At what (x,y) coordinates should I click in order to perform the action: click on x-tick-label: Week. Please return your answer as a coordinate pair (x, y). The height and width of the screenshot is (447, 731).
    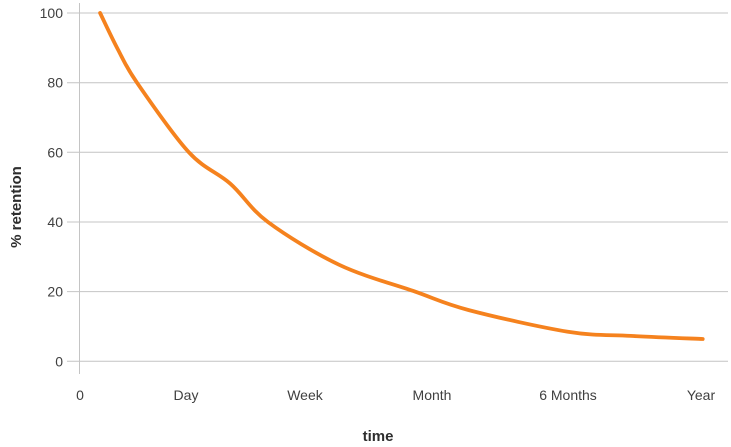
    Looking at the image, I should click on (305, 395).